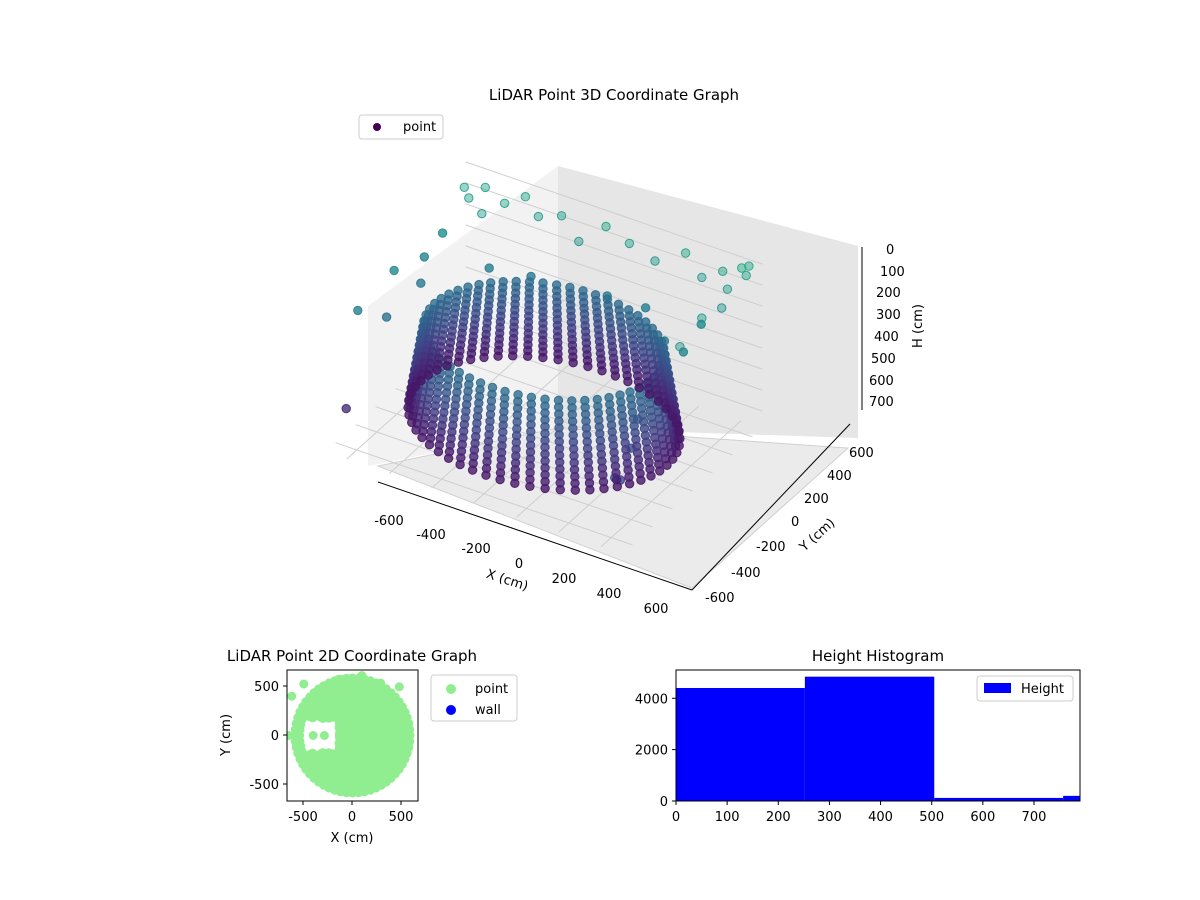 The height and width of the screenshot is (900, 1200). I want to click on 3d-legend-marker, so click(377, 127).